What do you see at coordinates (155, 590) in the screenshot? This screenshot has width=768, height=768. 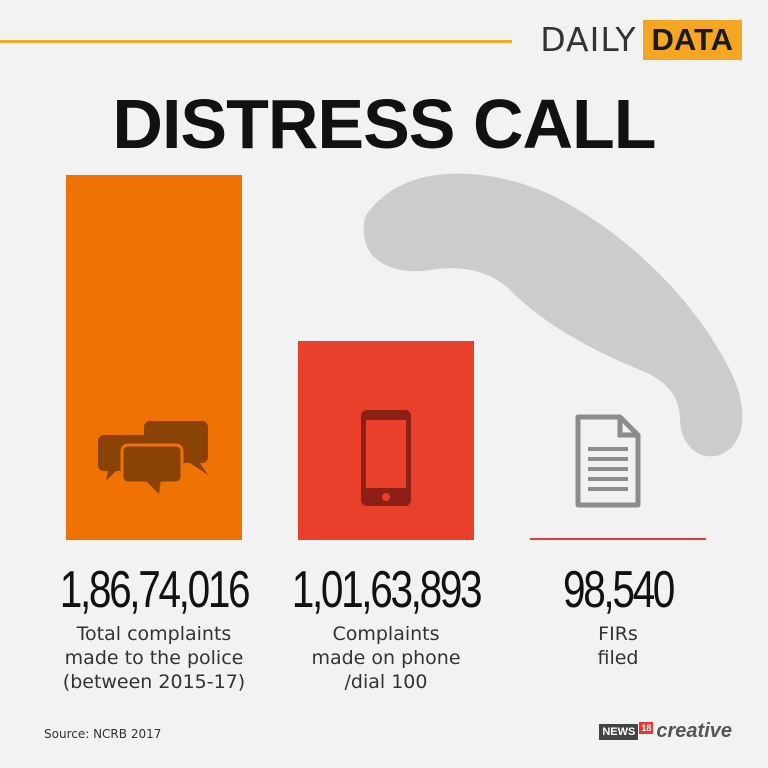 I see `value-label-1: 1,86,74,016` at bounding box center [155, 590].